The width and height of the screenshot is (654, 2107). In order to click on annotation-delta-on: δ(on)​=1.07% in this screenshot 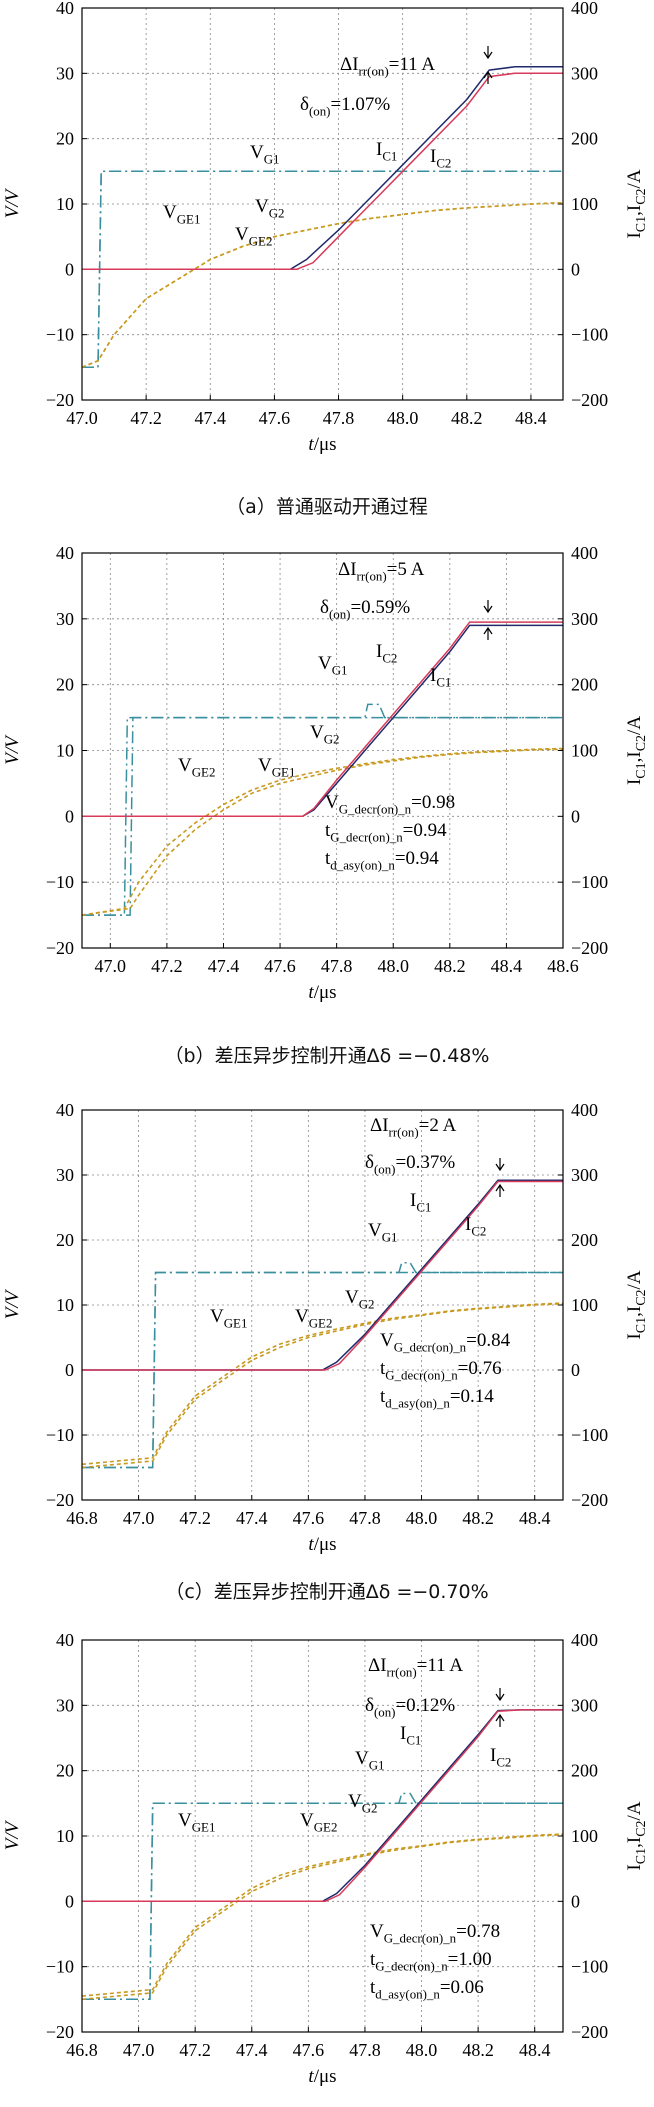, I will do `click(345, 106)`.